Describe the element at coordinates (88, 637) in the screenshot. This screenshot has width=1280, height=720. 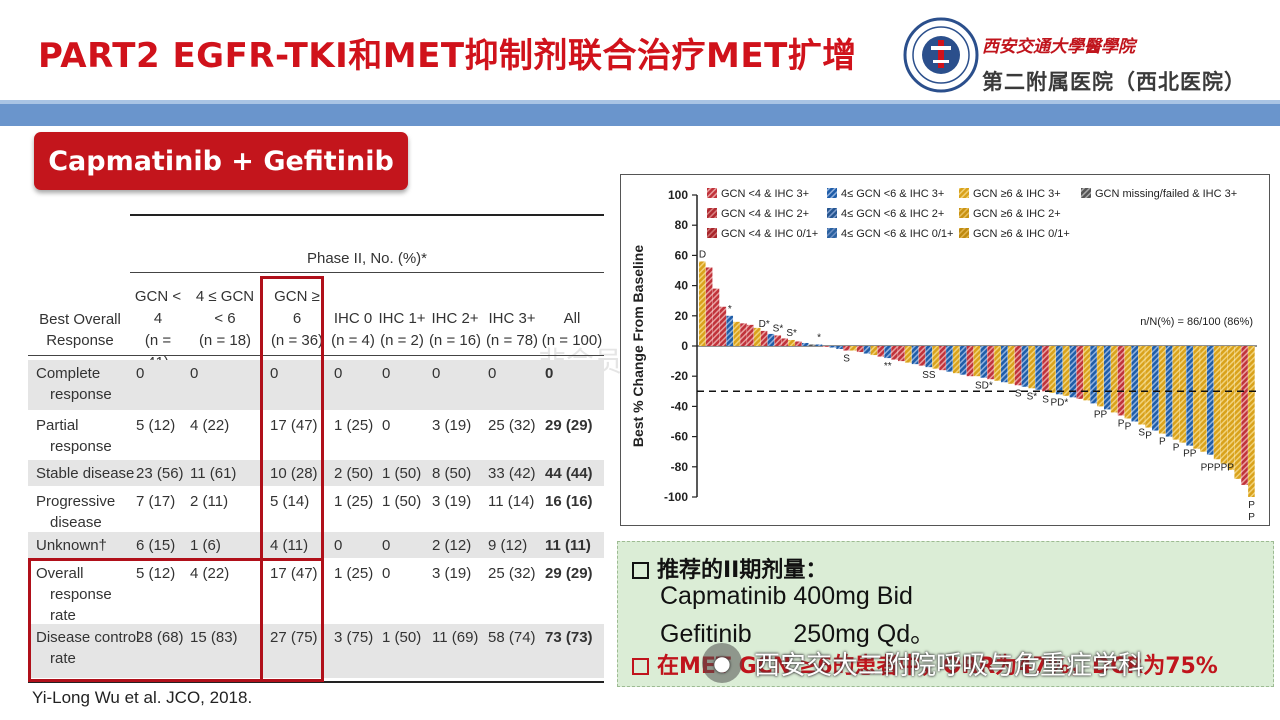
I see `row-label: Disease control` at that location.